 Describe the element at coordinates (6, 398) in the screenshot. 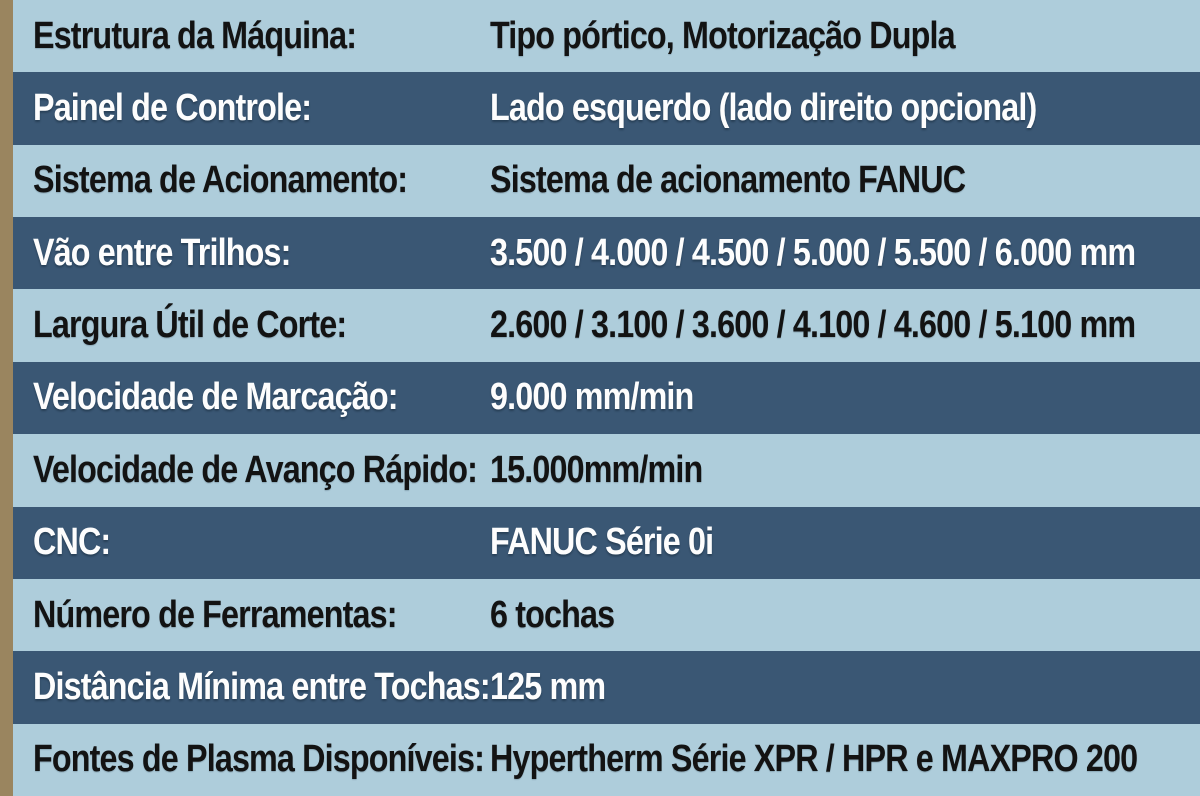

I see `left-accent-stripe` at that location.